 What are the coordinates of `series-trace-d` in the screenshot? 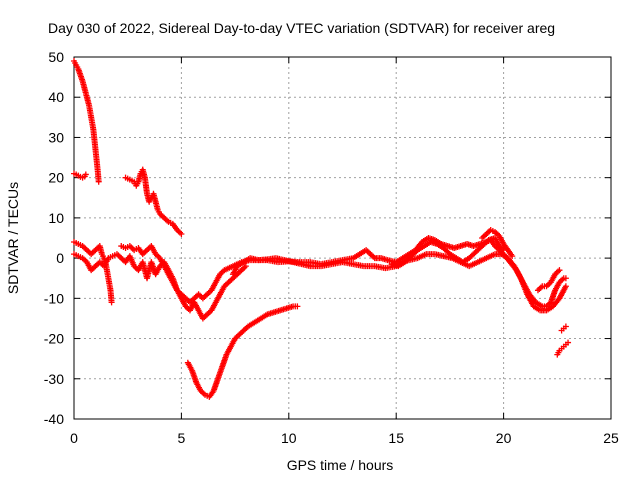 It's located at (93, 272).